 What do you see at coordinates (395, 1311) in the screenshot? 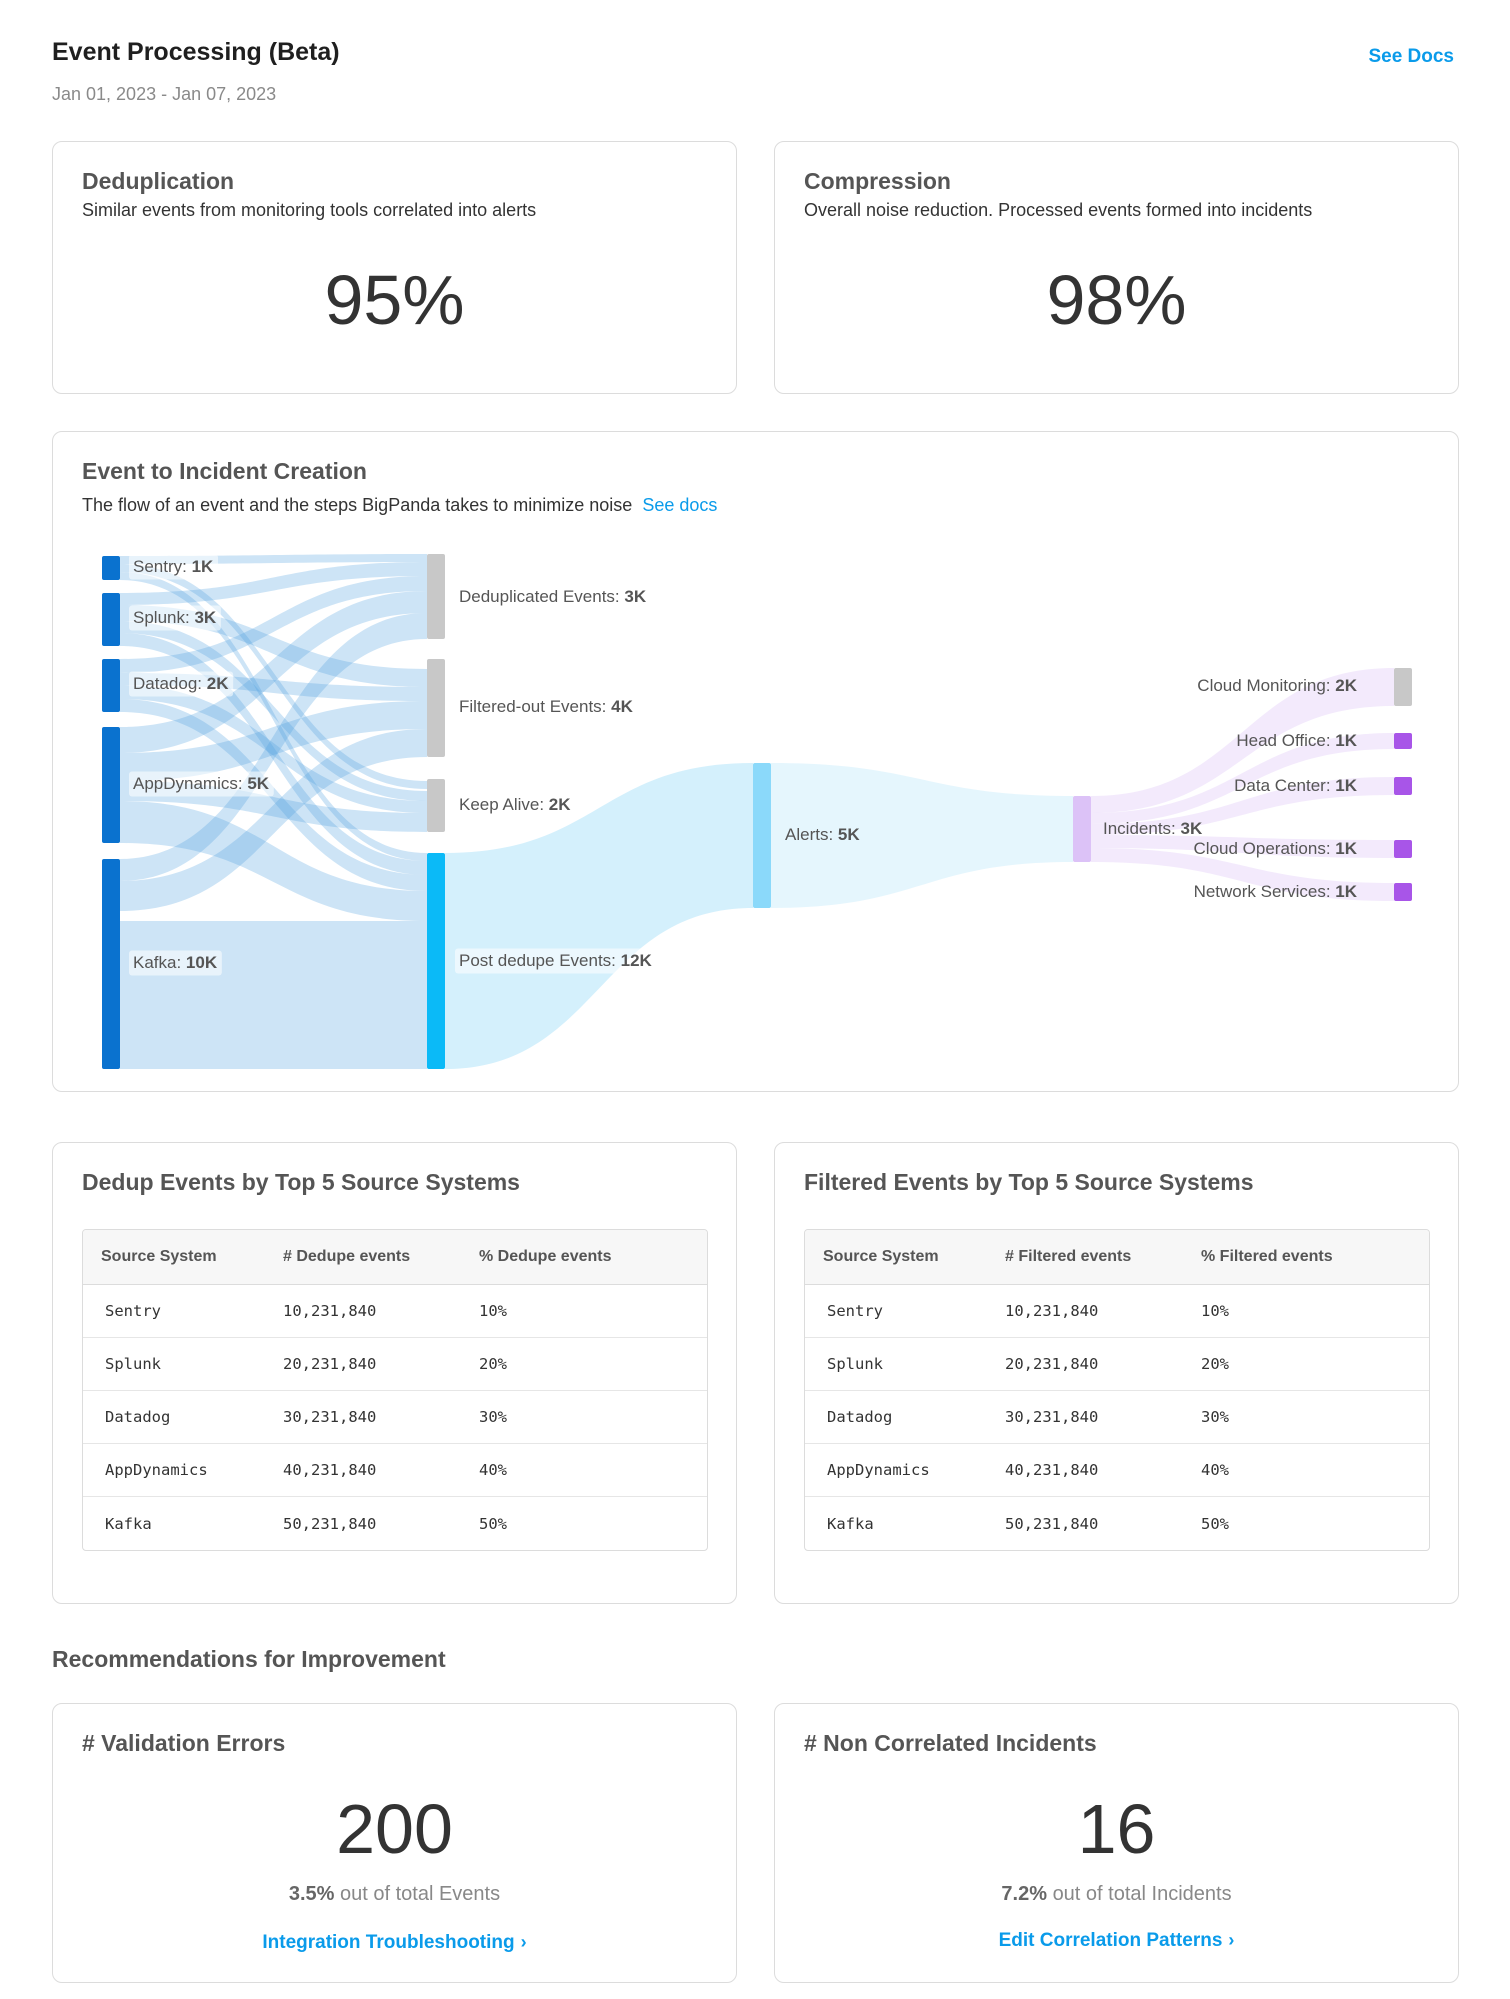
I see `table-row: Sentry 10,231,840 10%` at bounding box center [395, 1311].